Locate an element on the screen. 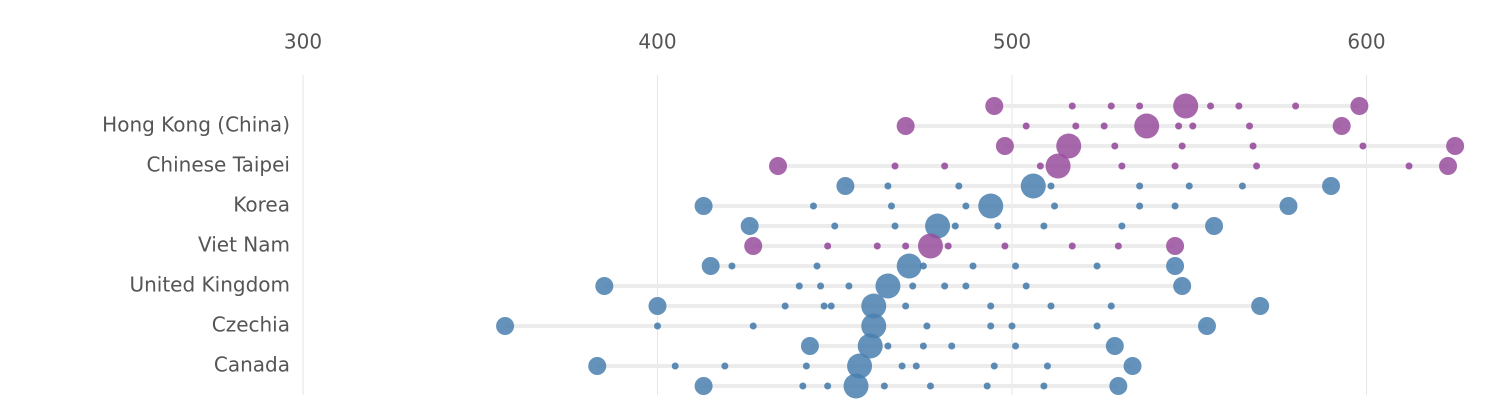 The height and width of the screenshot is (402, 1500). category-label: Viet Nam is located at coordinates (244, 245).